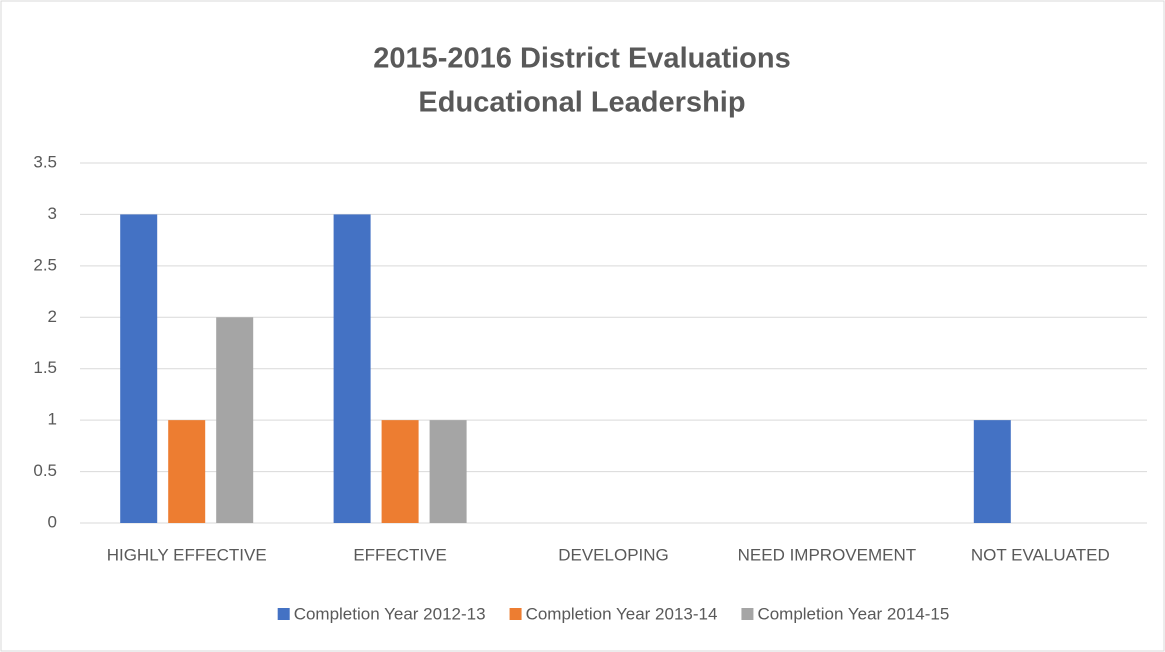 The height and width of the screenshot is (652, 1165). I want to click on chart-title: 2015-2016 District Evaluations, so click(581, 59).